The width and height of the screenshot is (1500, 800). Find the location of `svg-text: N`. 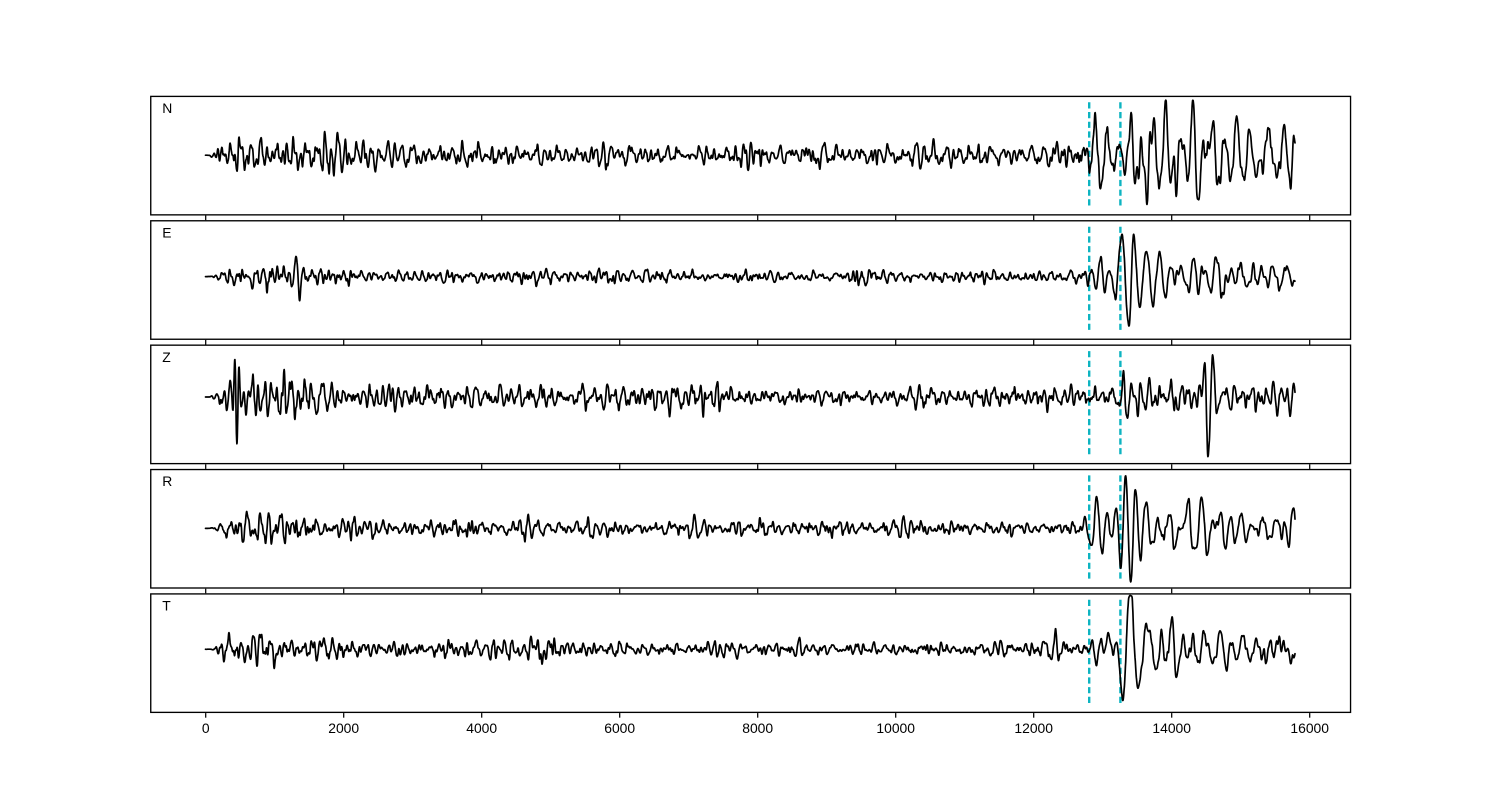

svg-text: N is located at coordinates (167, 108).